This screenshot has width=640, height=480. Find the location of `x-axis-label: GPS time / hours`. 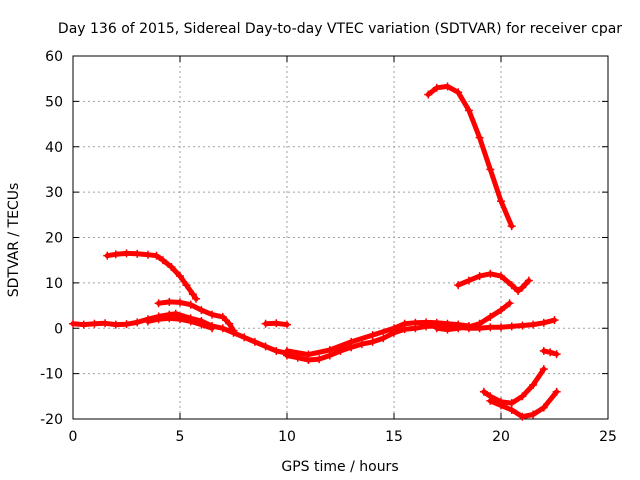

x-axis-label: GPS time / hours is located at coordinates (339, 467).